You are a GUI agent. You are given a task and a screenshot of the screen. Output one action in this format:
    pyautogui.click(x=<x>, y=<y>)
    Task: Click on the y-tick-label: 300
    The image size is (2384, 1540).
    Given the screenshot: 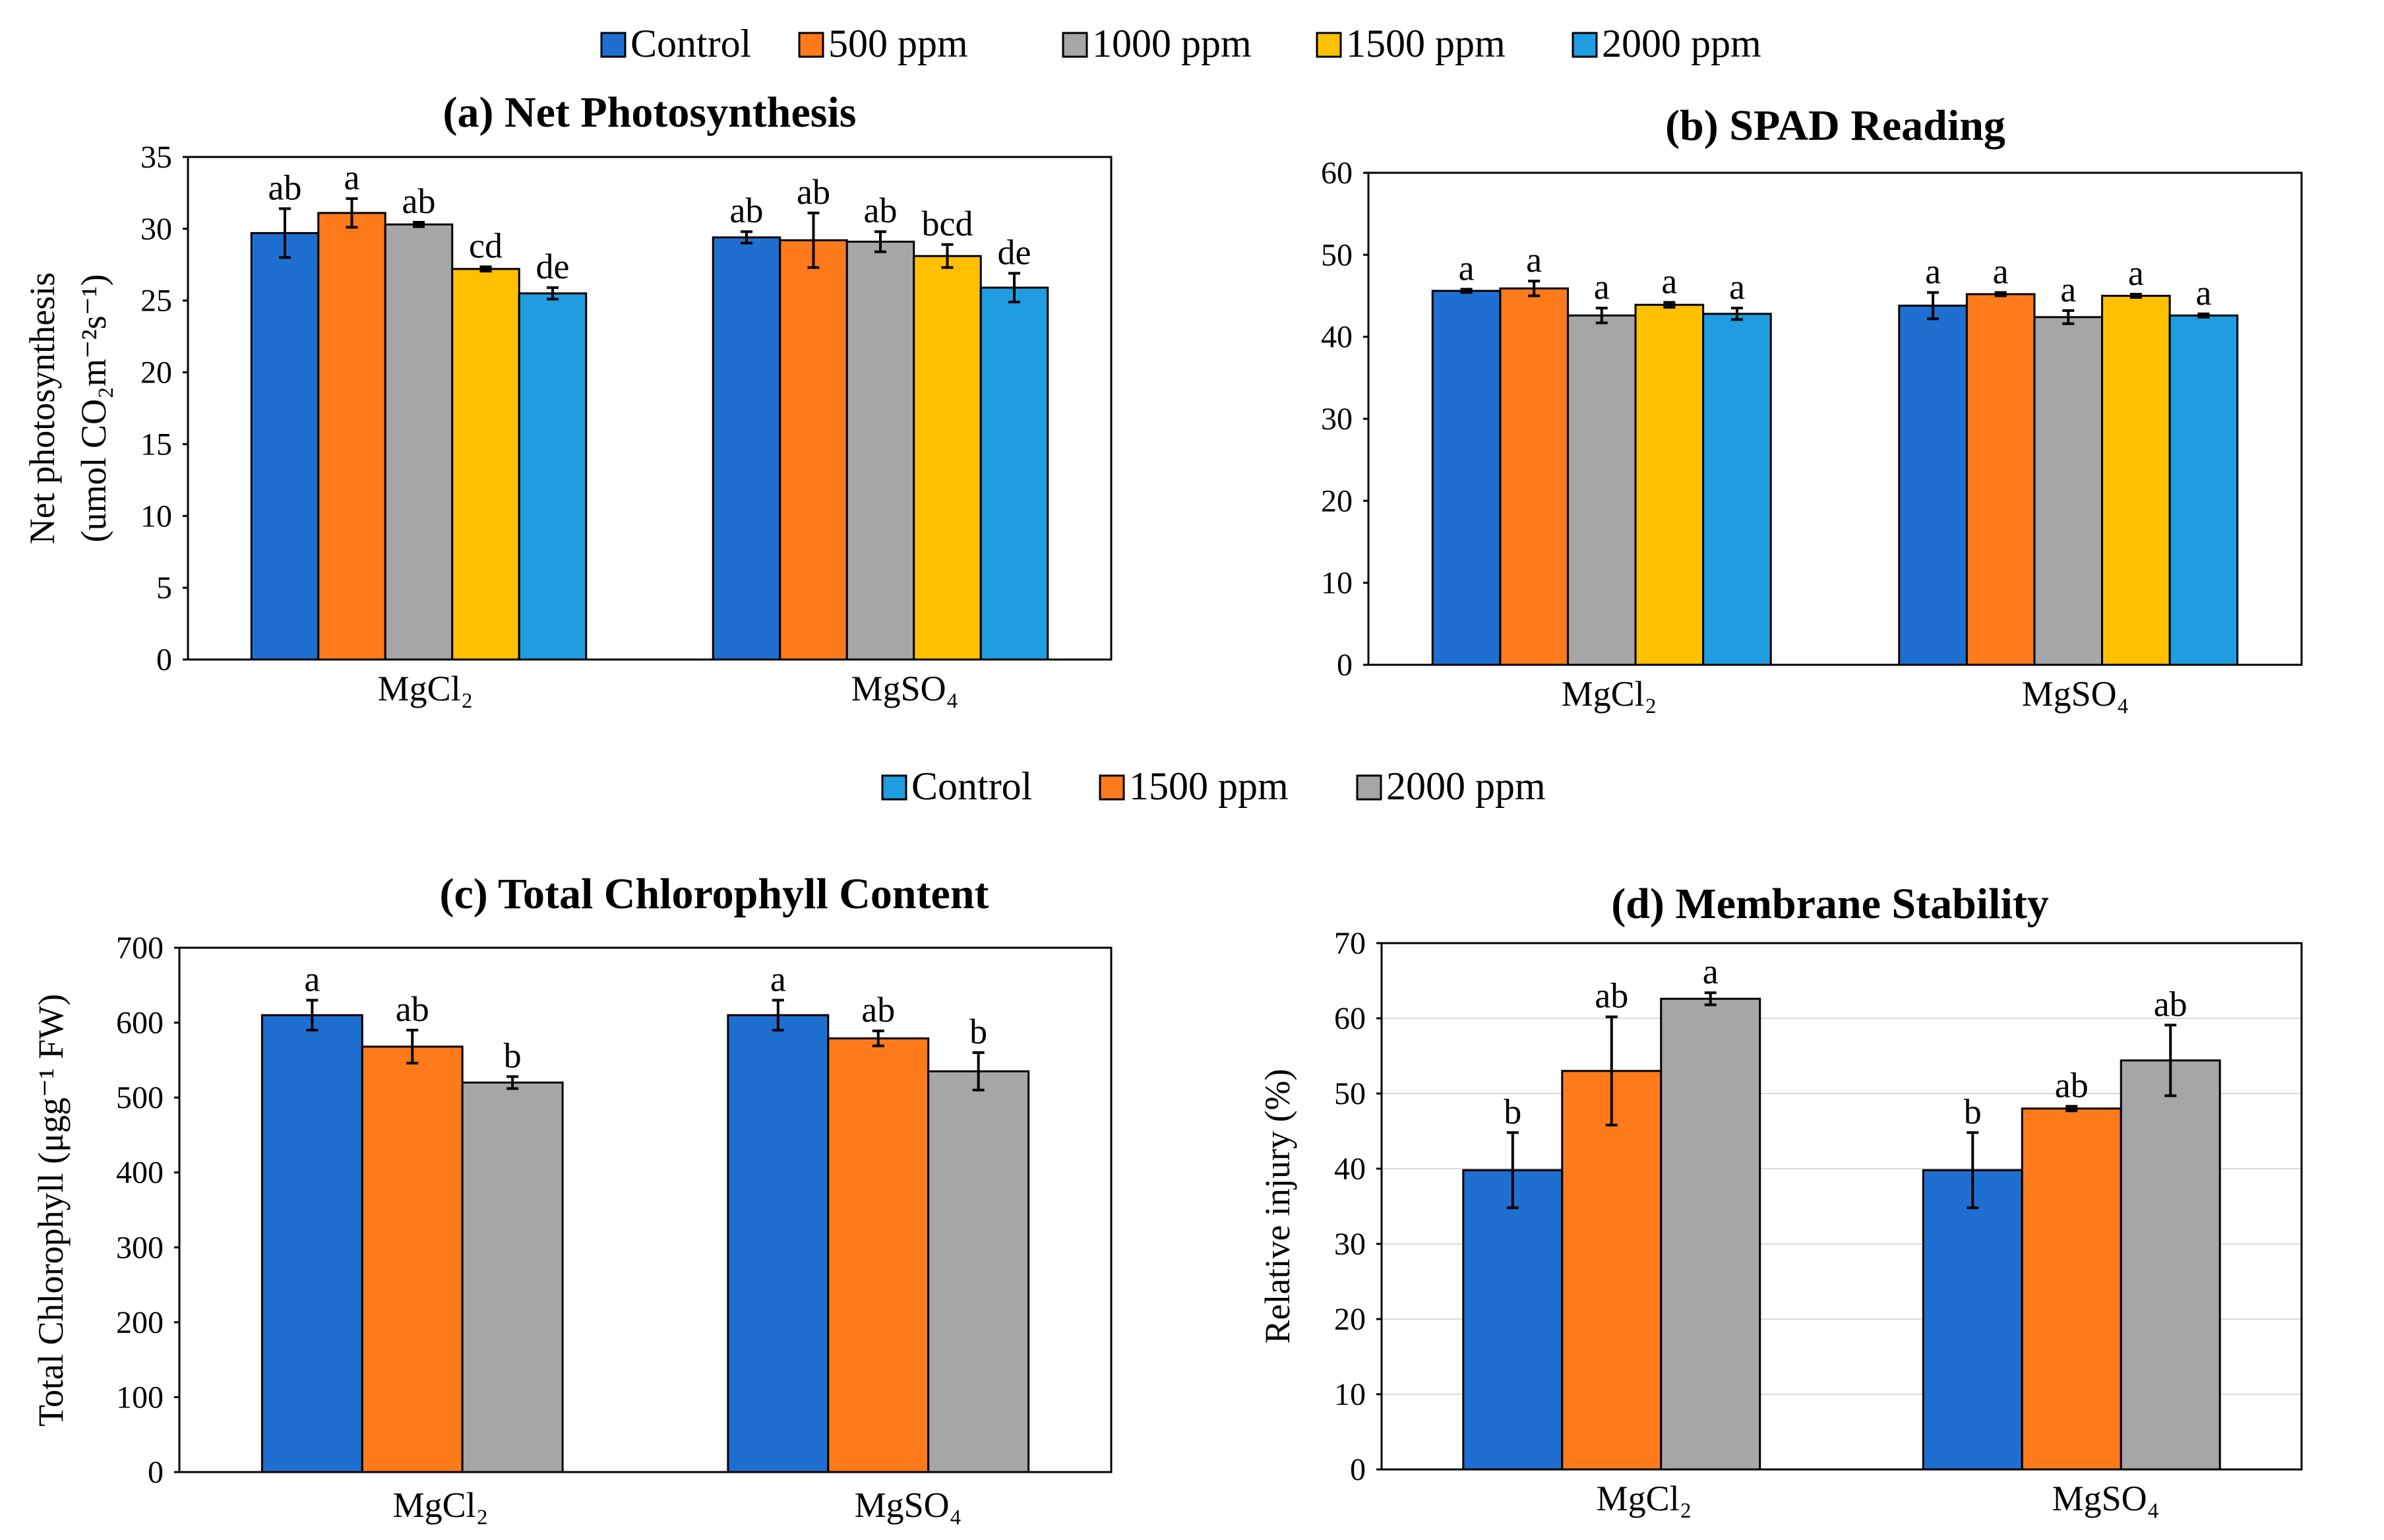 What is the action you would take?
    pyautogui.click(x=140, y=1247)
    